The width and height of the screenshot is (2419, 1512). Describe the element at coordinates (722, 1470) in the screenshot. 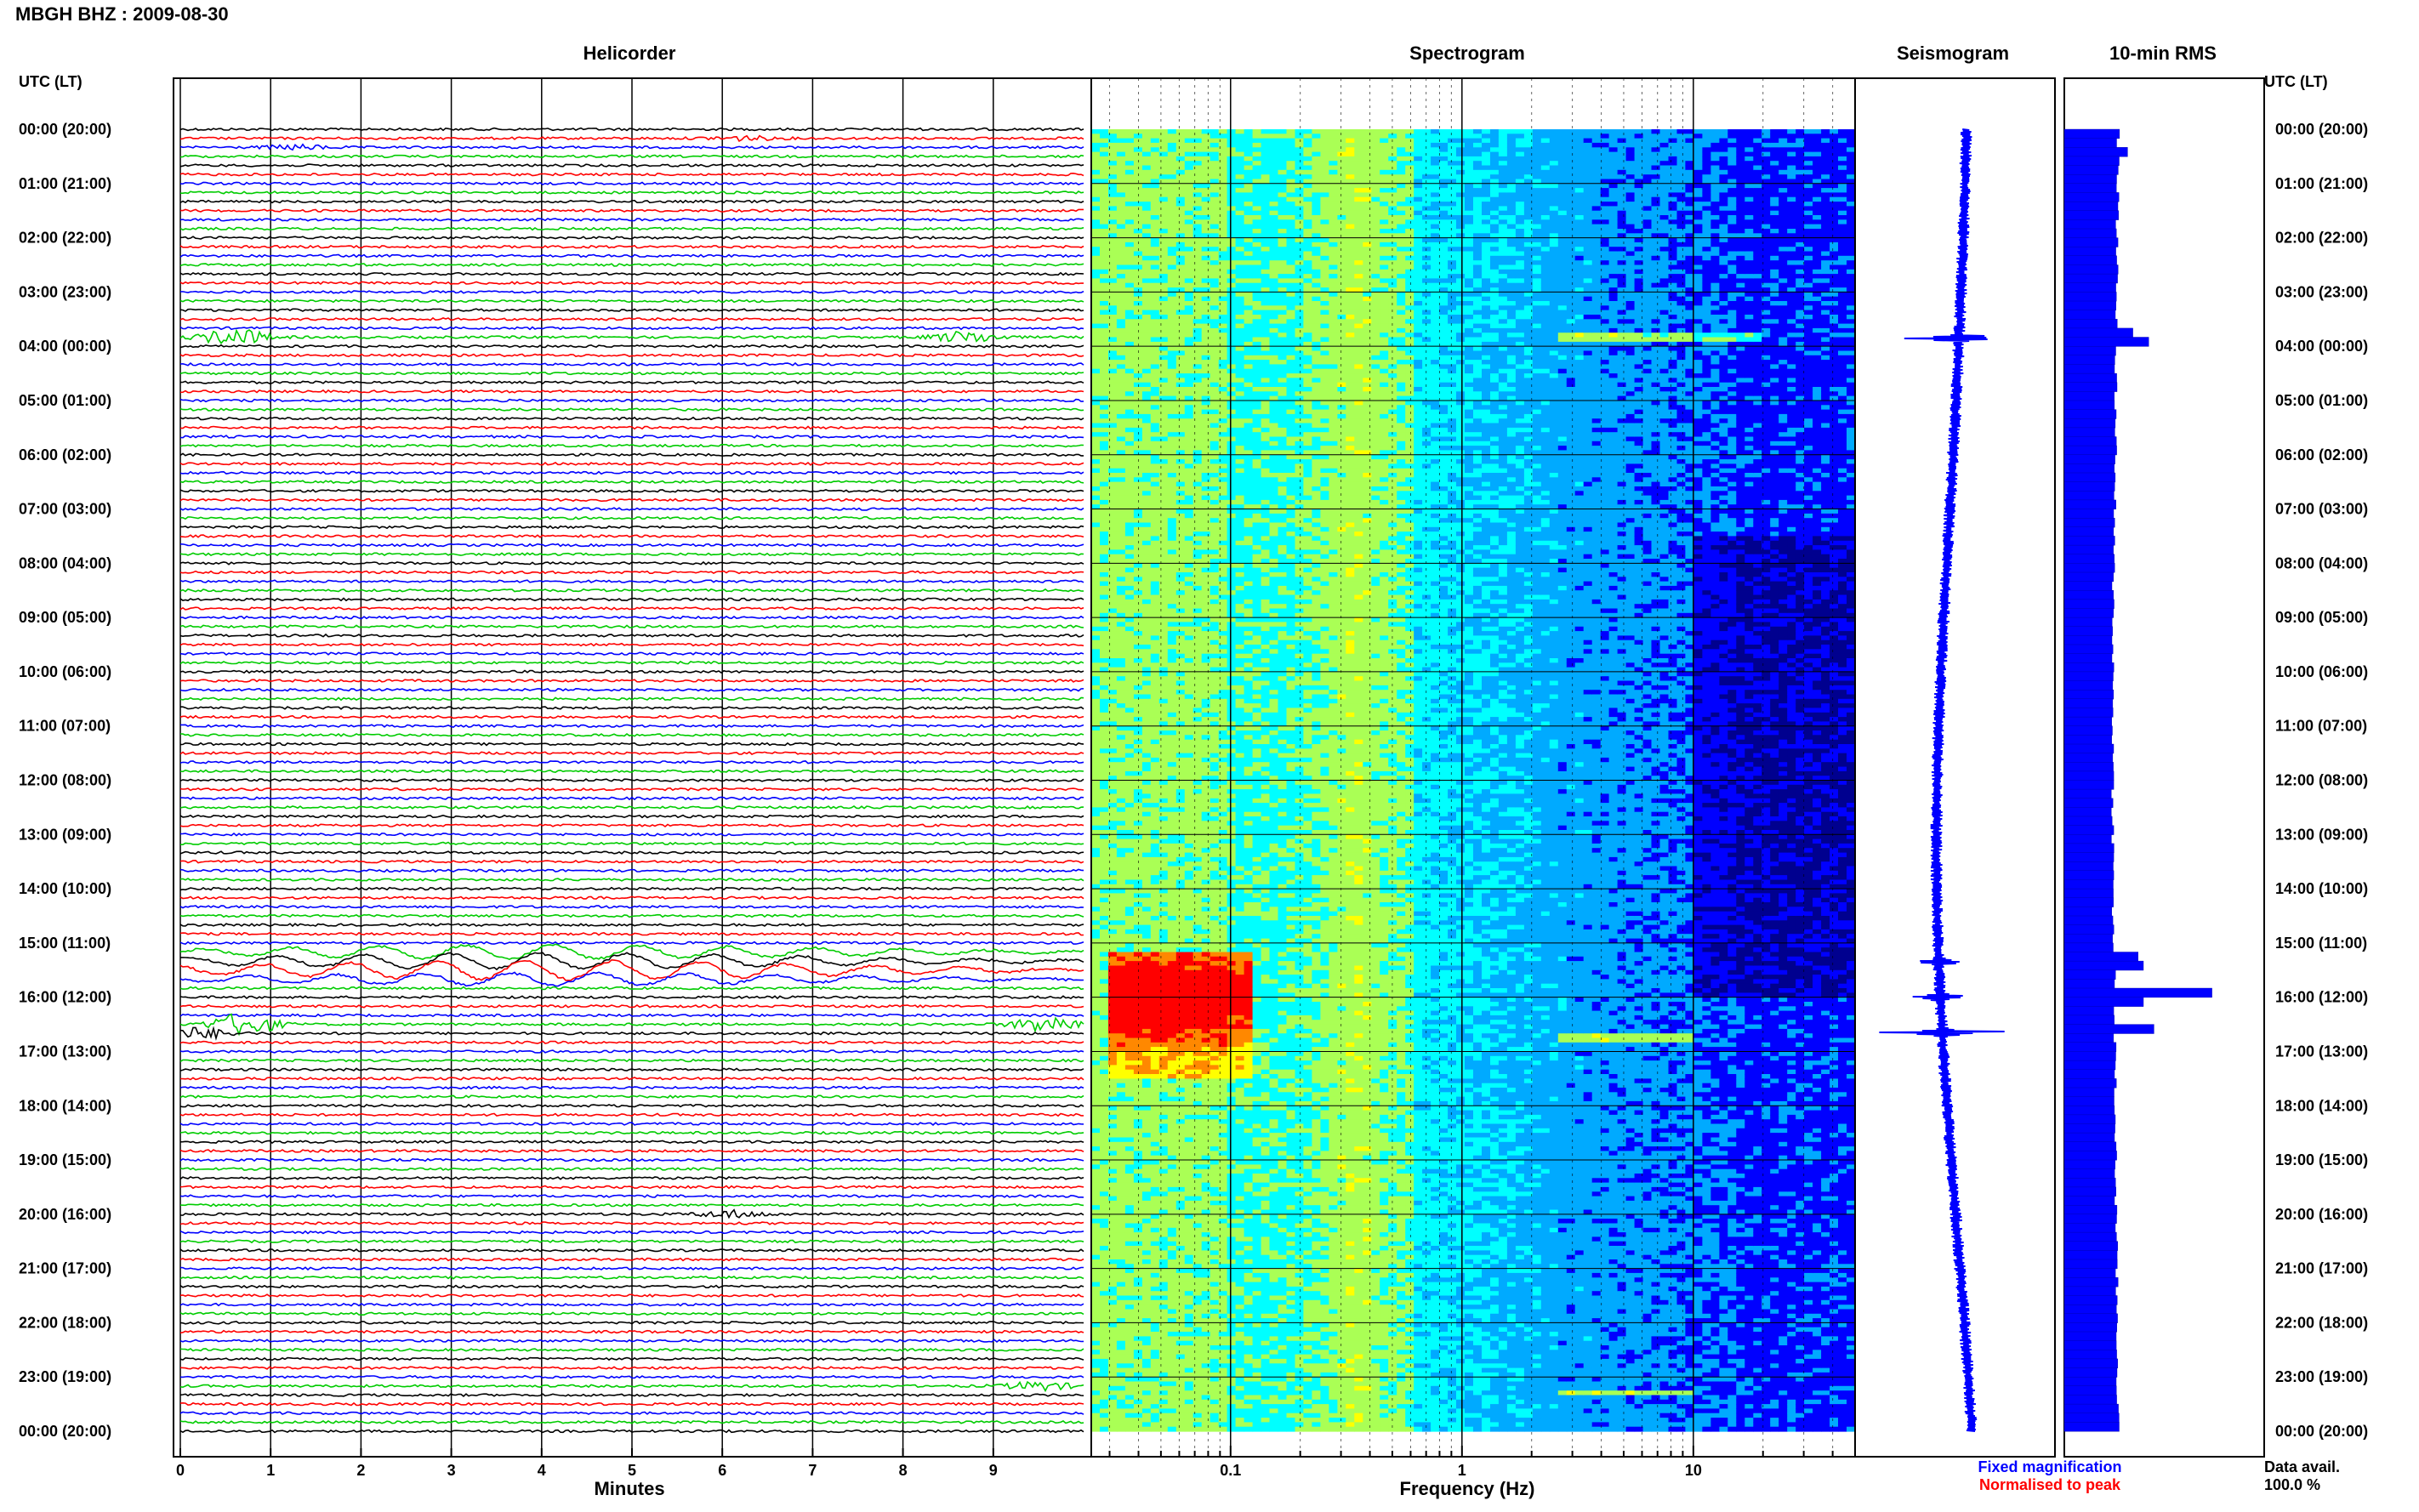

I see `helicorder-tick-label: 6` at that location.